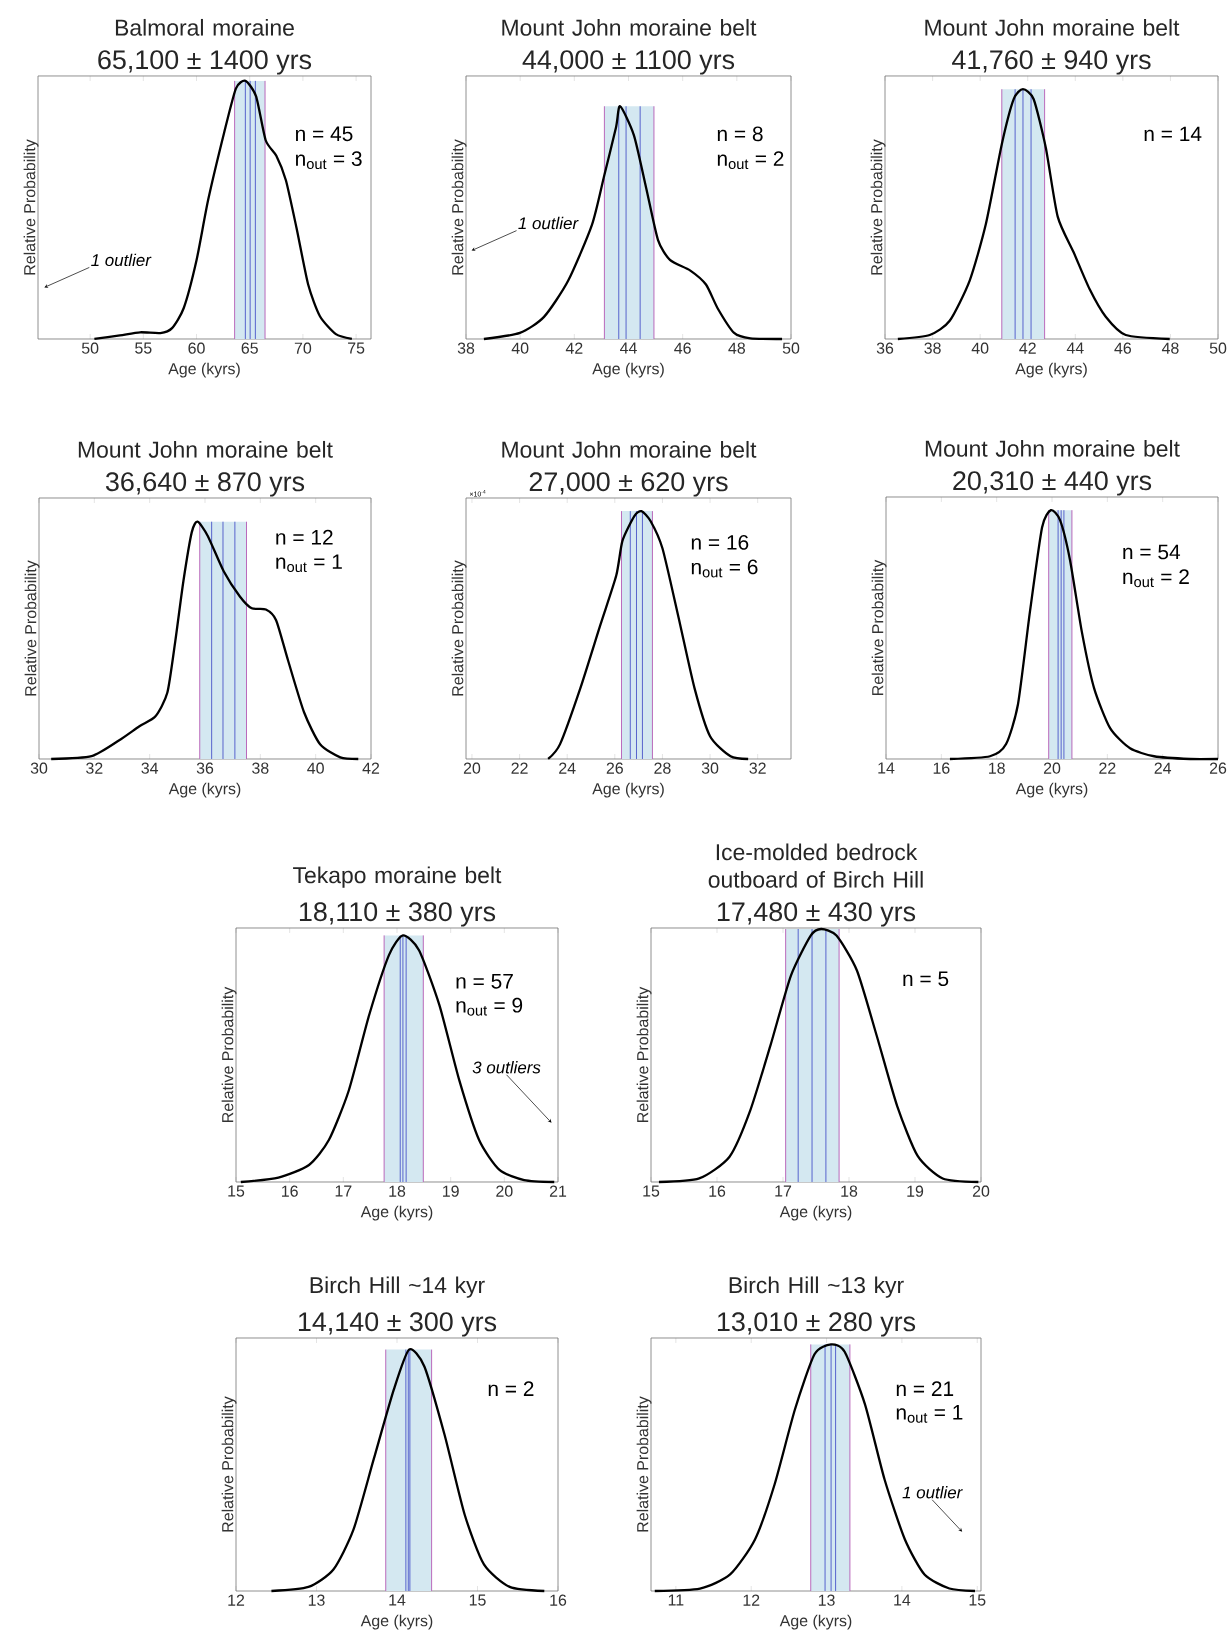 Image resolution: width=1231 pixels, height=1652 pixels. What do you see at coordinates (1123, 348) in the screenshot?
I see `x-tick-label: 46` at bounding box center [1123, 348].